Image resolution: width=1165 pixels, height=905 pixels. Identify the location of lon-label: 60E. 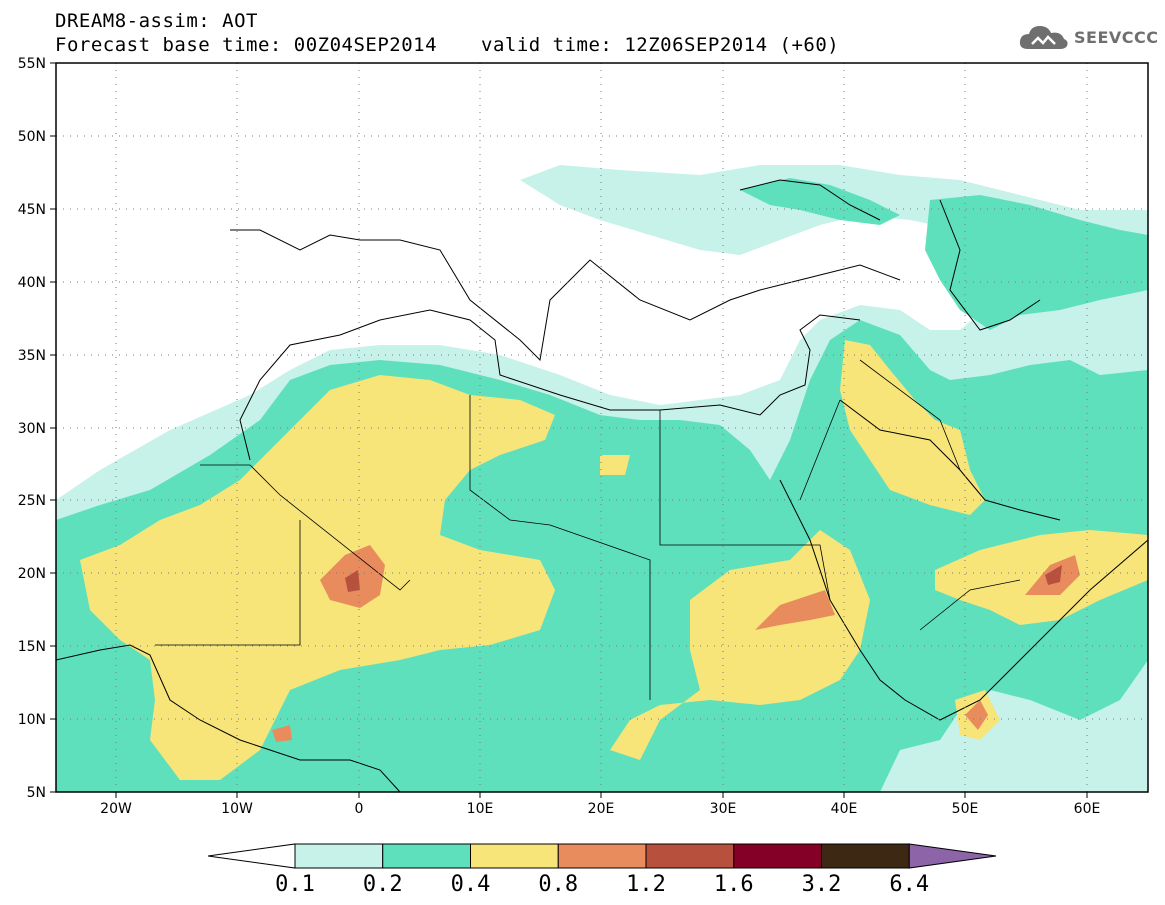
(1087, 809).